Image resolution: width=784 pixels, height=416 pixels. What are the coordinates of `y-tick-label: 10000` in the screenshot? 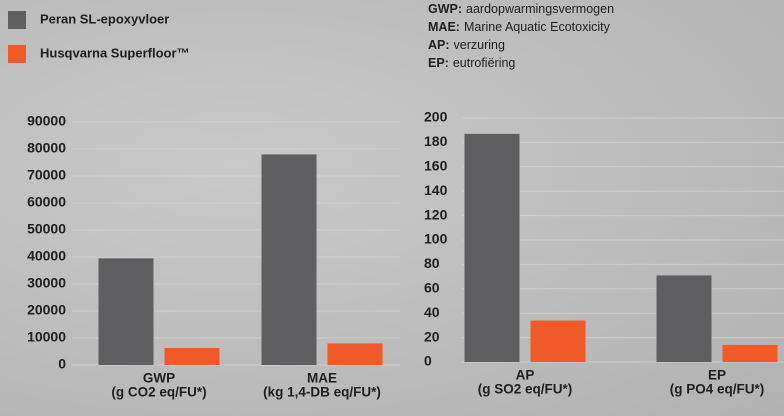 It's located at (46, 337).